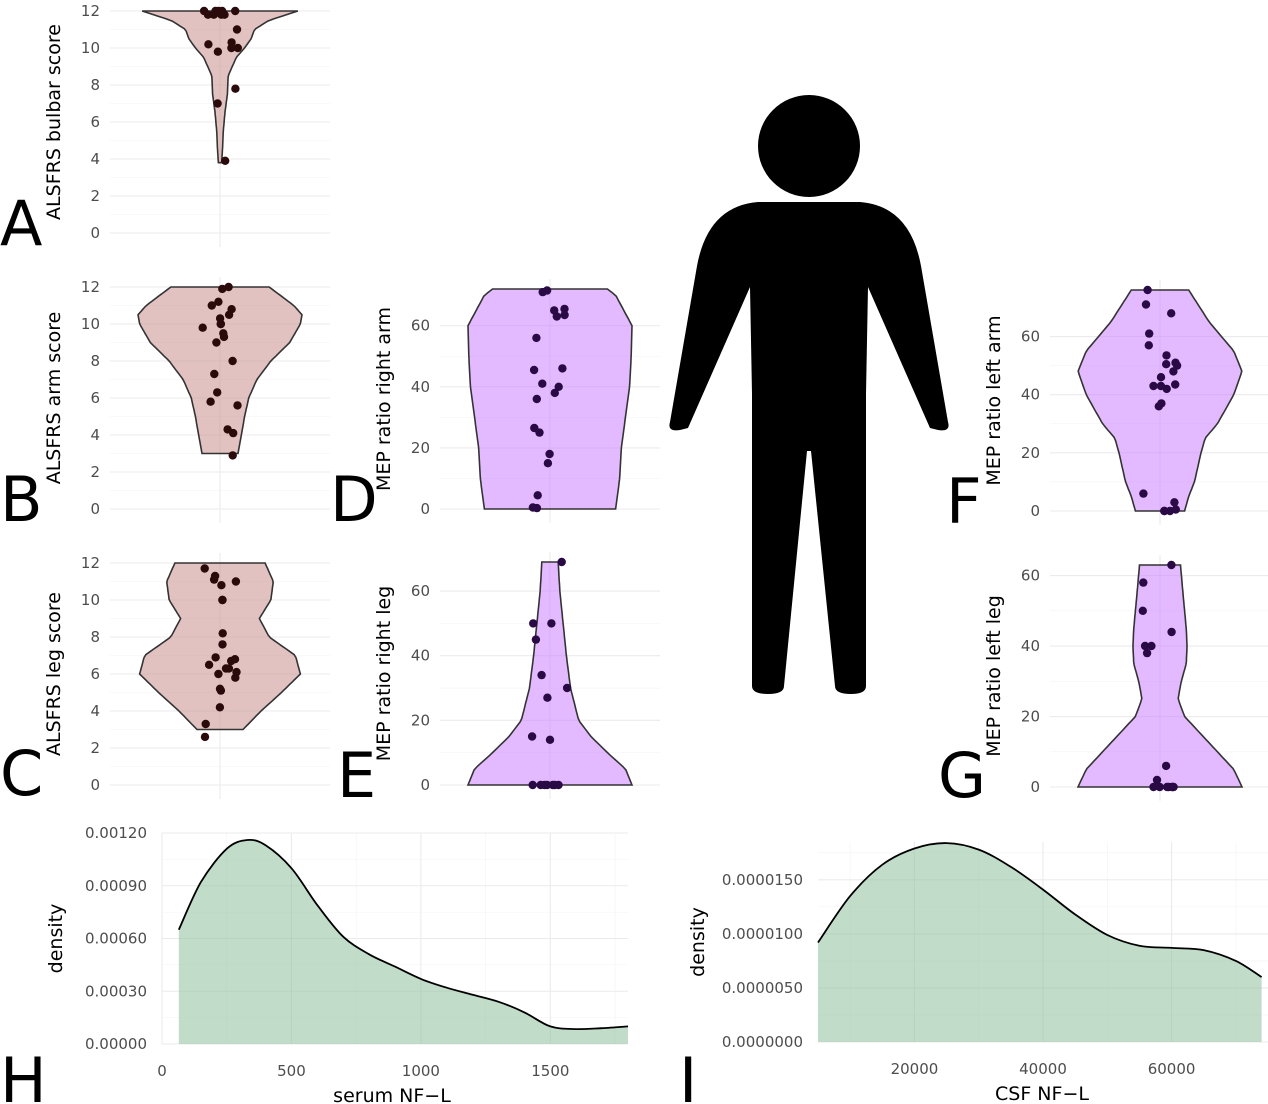  I want to click on y-axis-label: ALSFRS bulbar score, so click(54, 122).